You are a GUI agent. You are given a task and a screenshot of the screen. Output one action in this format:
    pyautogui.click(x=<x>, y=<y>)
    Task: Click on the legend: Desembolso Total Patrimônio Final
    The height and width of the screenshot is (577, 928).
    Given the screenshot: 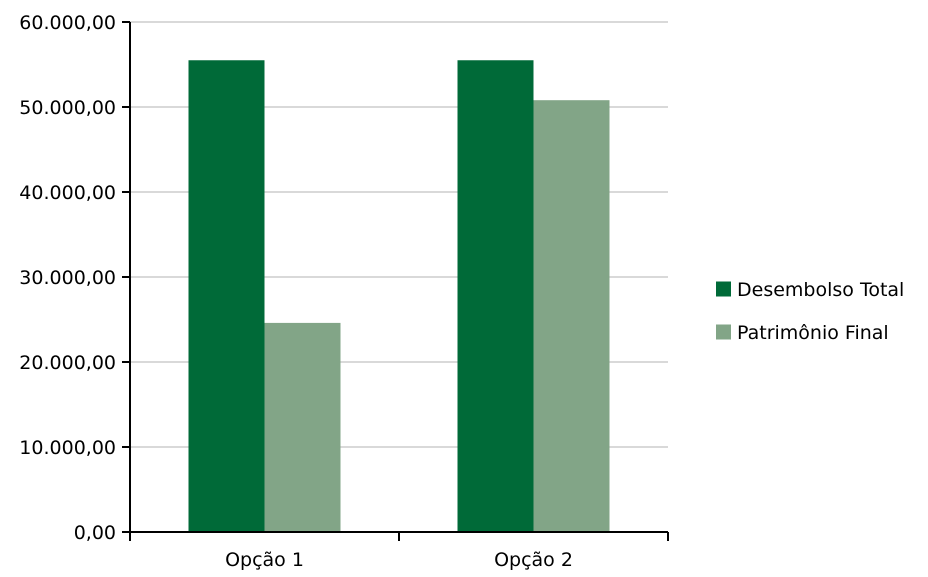 What is the action you would take?
    pyautogui.click(x=810, y=311)
    